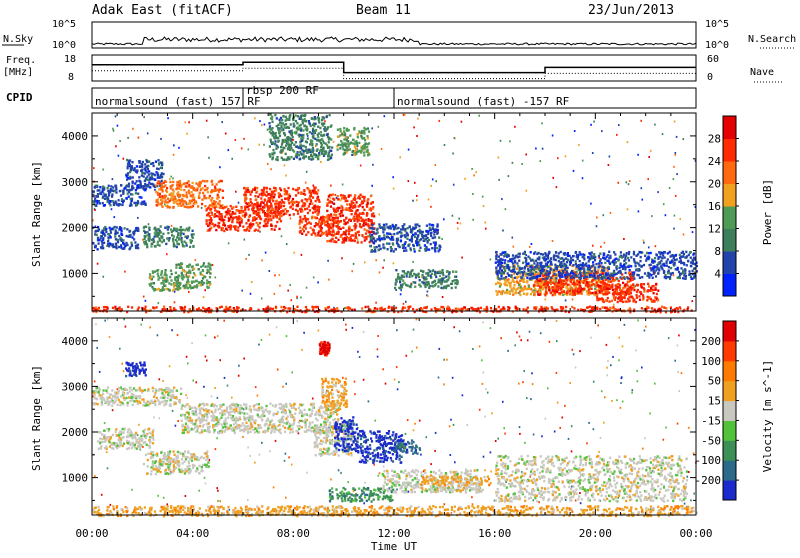 The image size is (800, 558). Describe the element at coordinates (713, 59) in the screenshot. I see `nave-tick-high: 60` at that location.